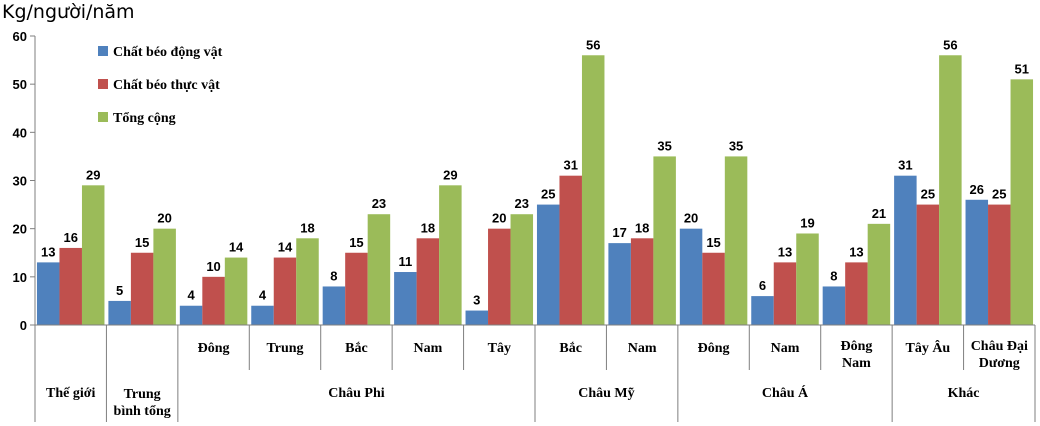 This screenshot has width=1040, height=426. What do you see at coordinates (119, 290) in the screenshot?
I see `data-label: 5` at bounding box center [119, 290].